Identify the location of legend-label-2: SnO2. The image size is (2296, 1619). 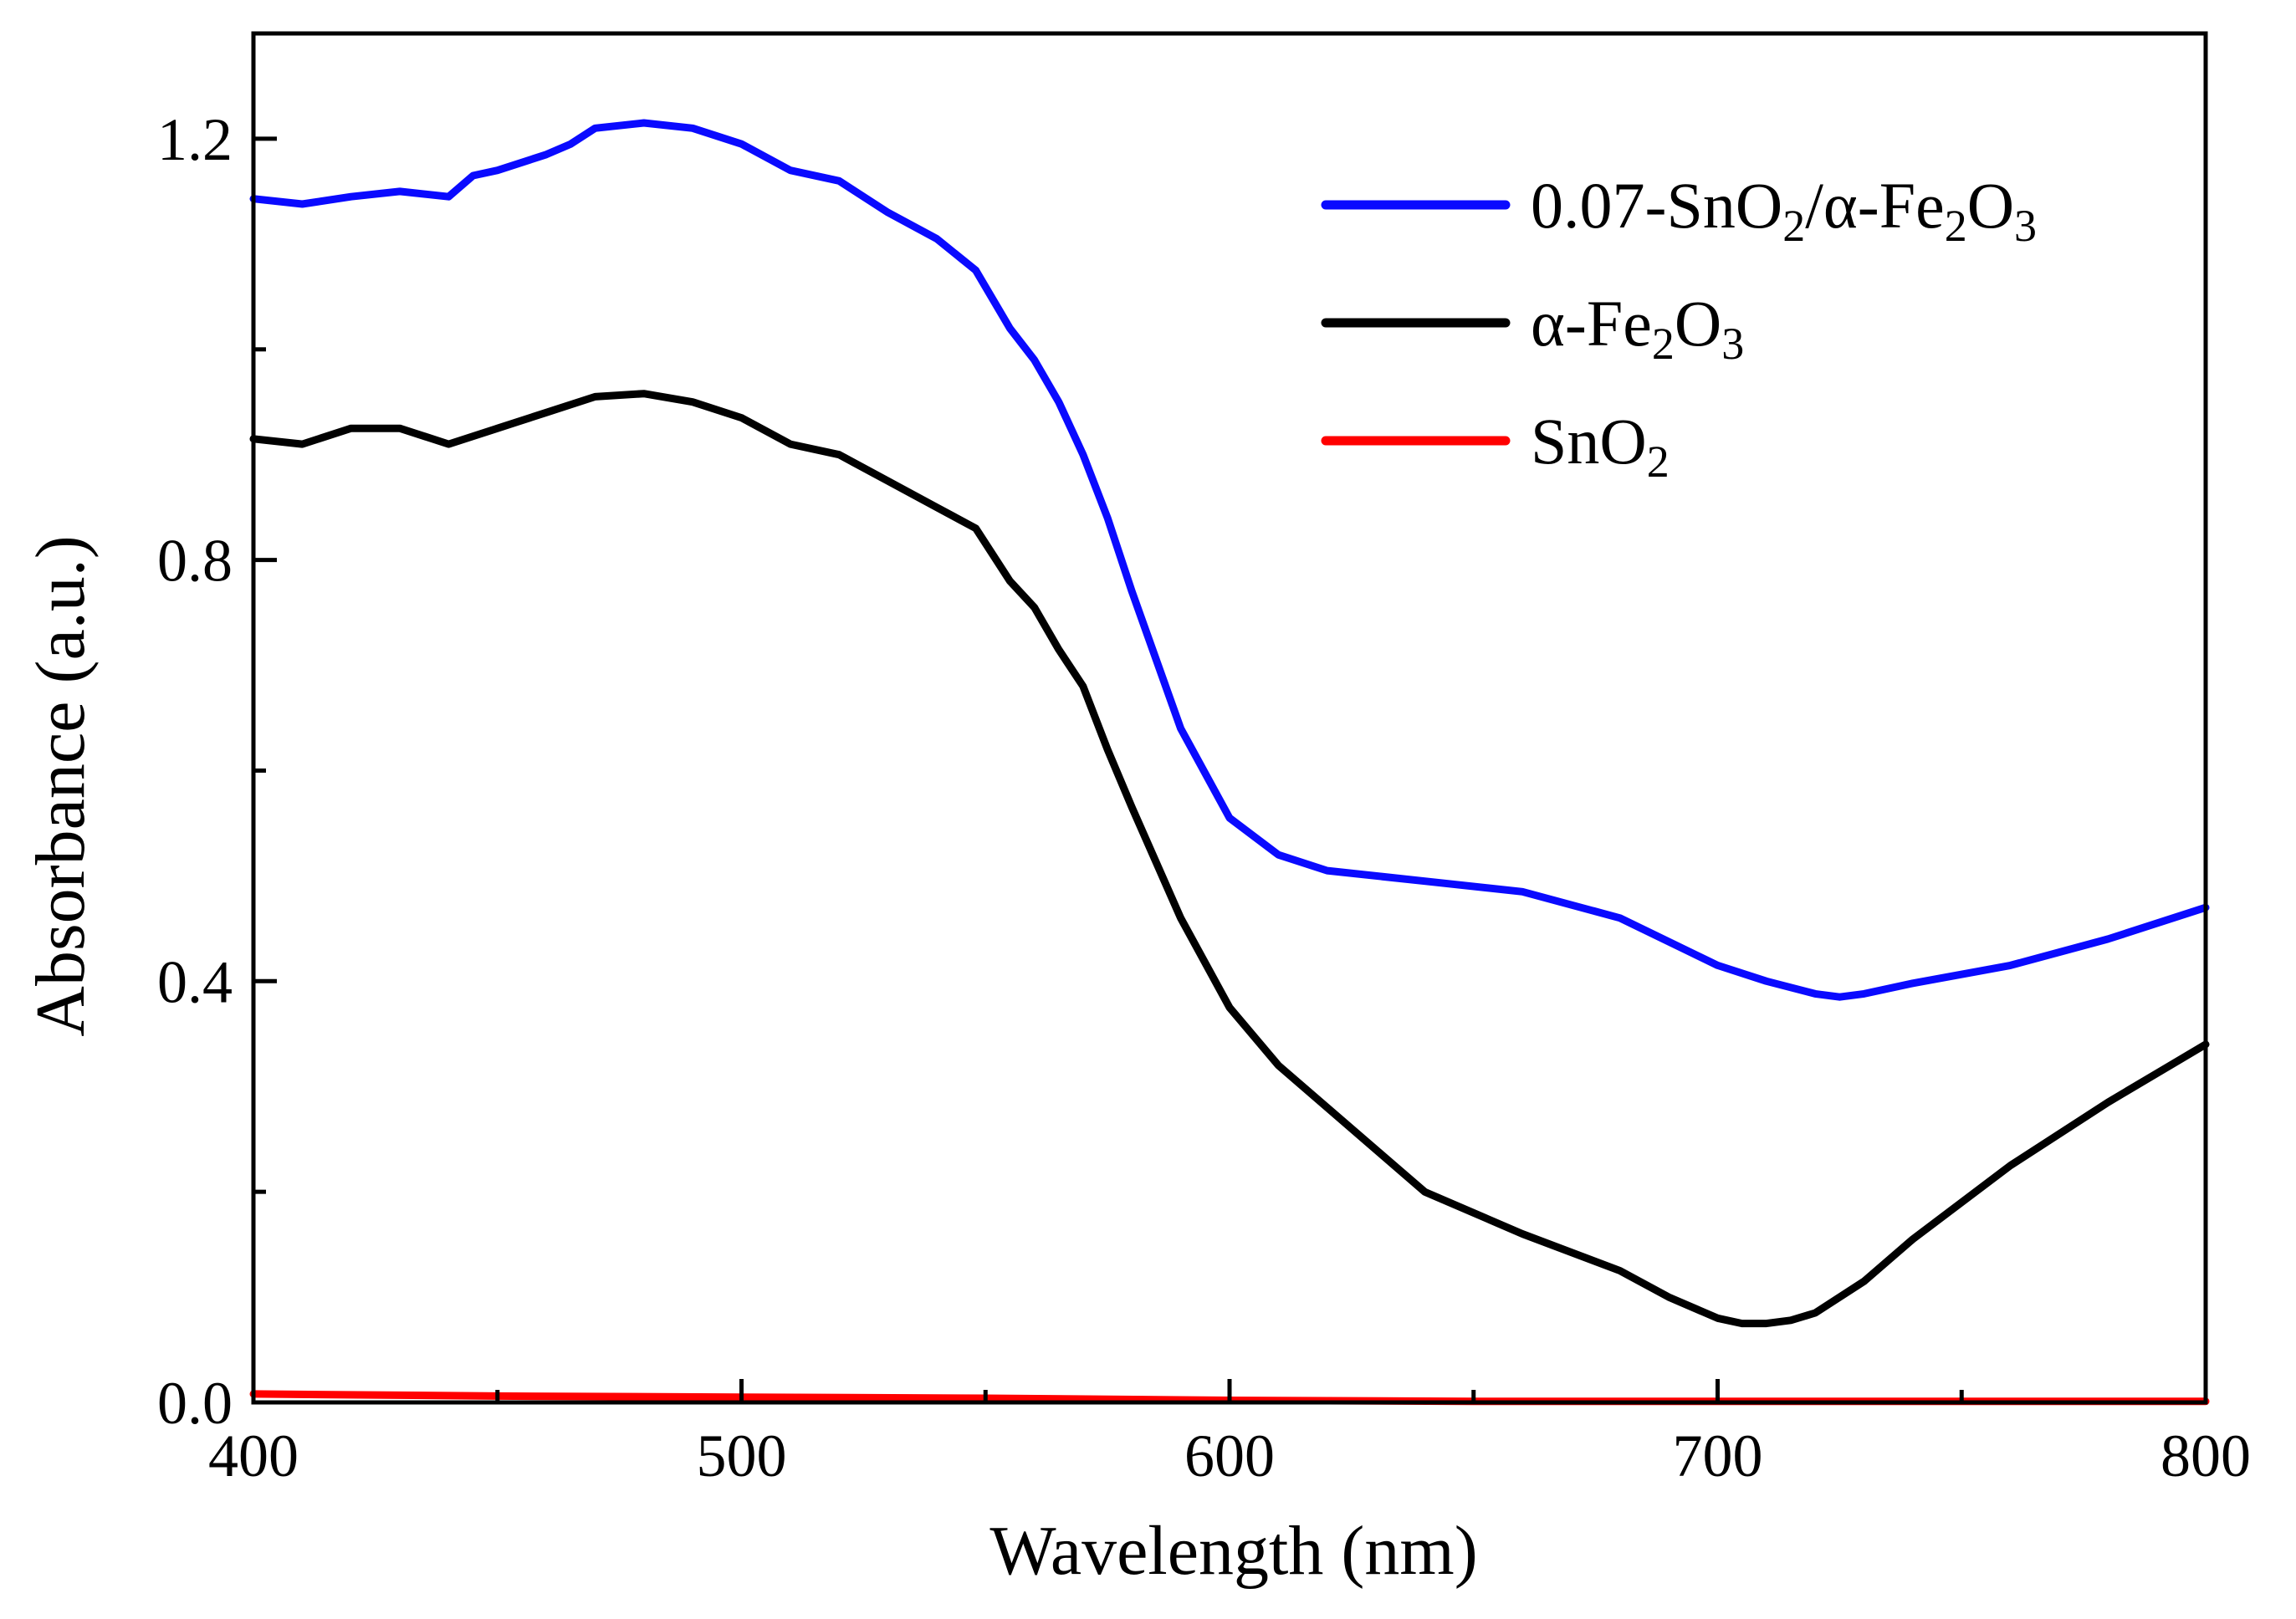
(1601, 446).